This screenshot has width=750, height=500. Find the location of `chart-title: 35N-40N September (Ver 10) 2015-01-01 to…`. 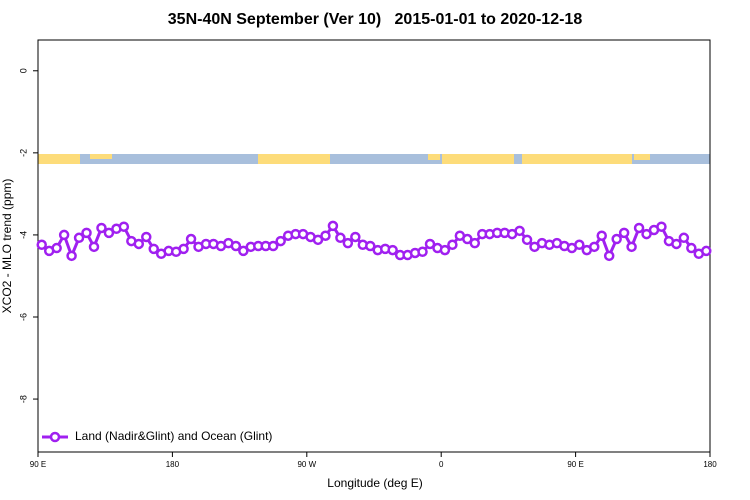

chart-title: 35N-40N September (Ver 10) 2015-01-01 to… is located at coordinates (375, 19).